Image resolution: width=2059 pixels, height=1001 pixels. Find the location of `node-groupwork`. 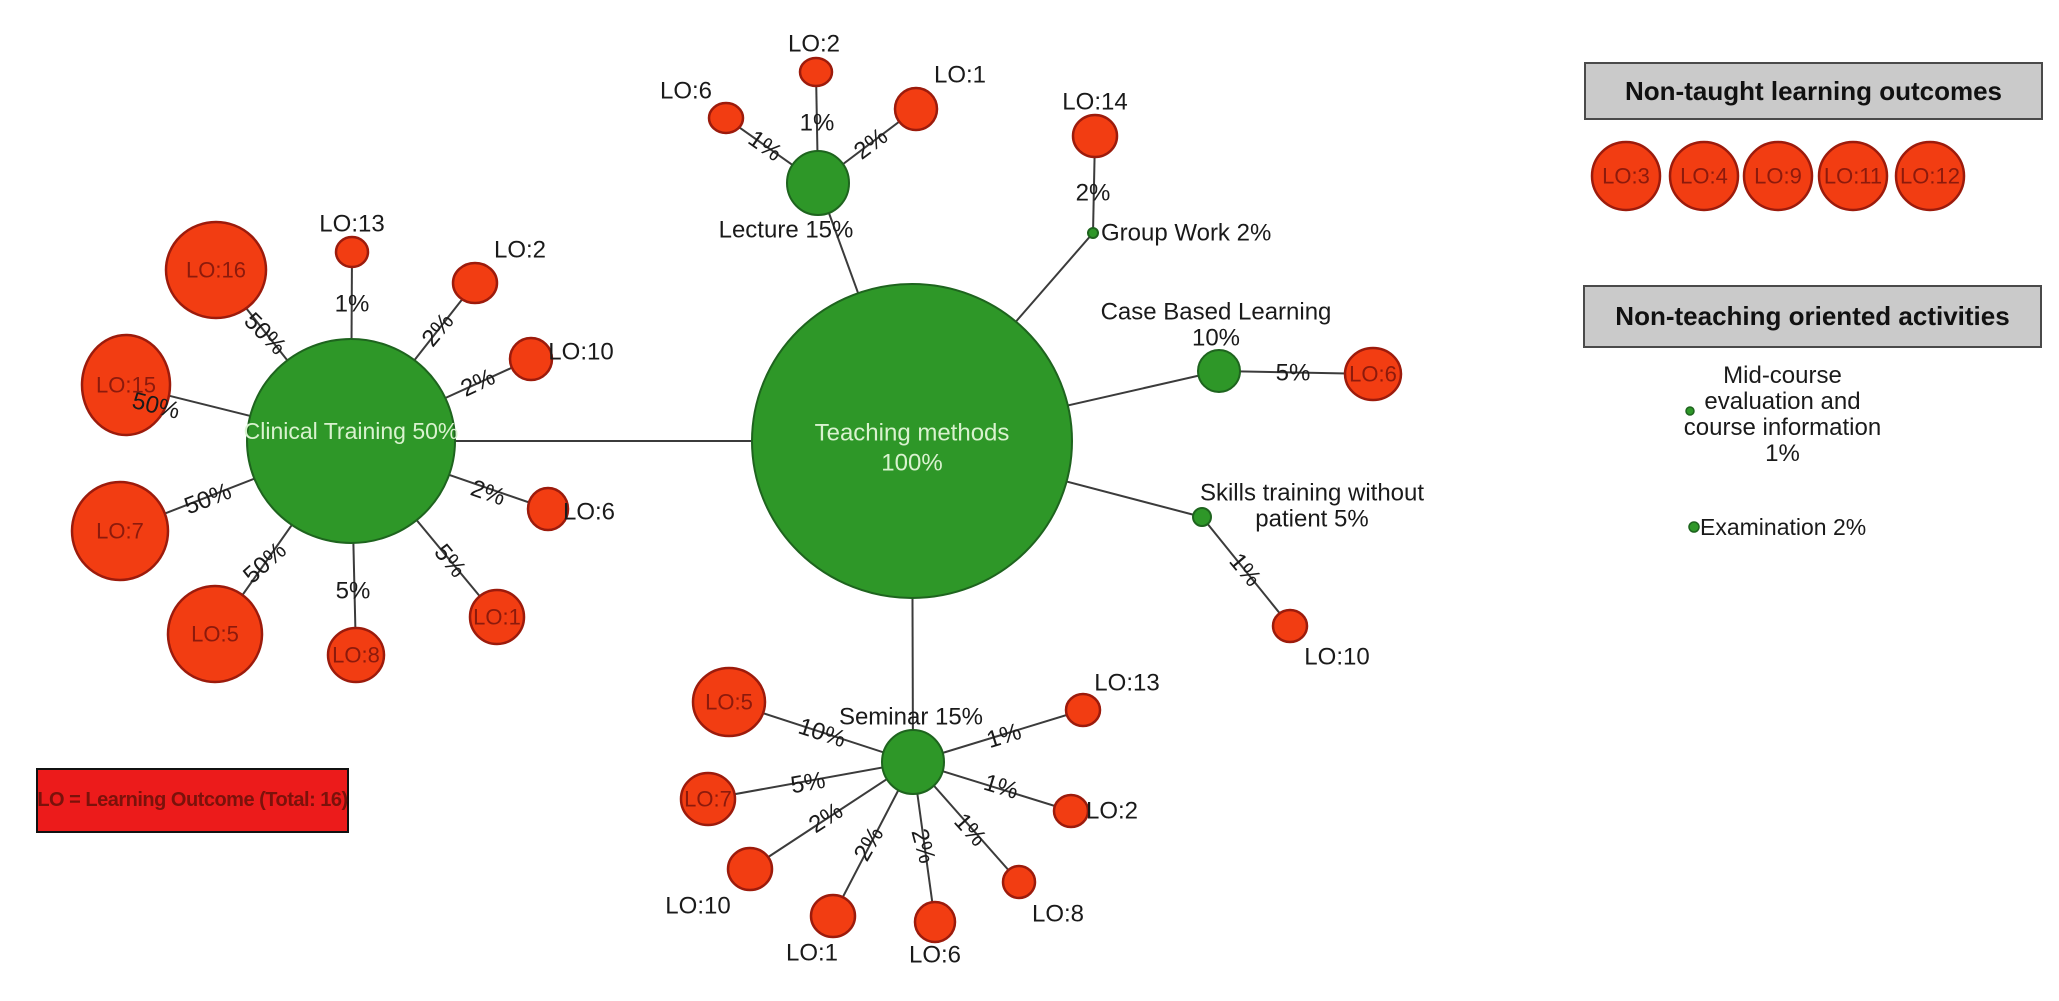

node-groupwork is located at coordinates (1093, 233).